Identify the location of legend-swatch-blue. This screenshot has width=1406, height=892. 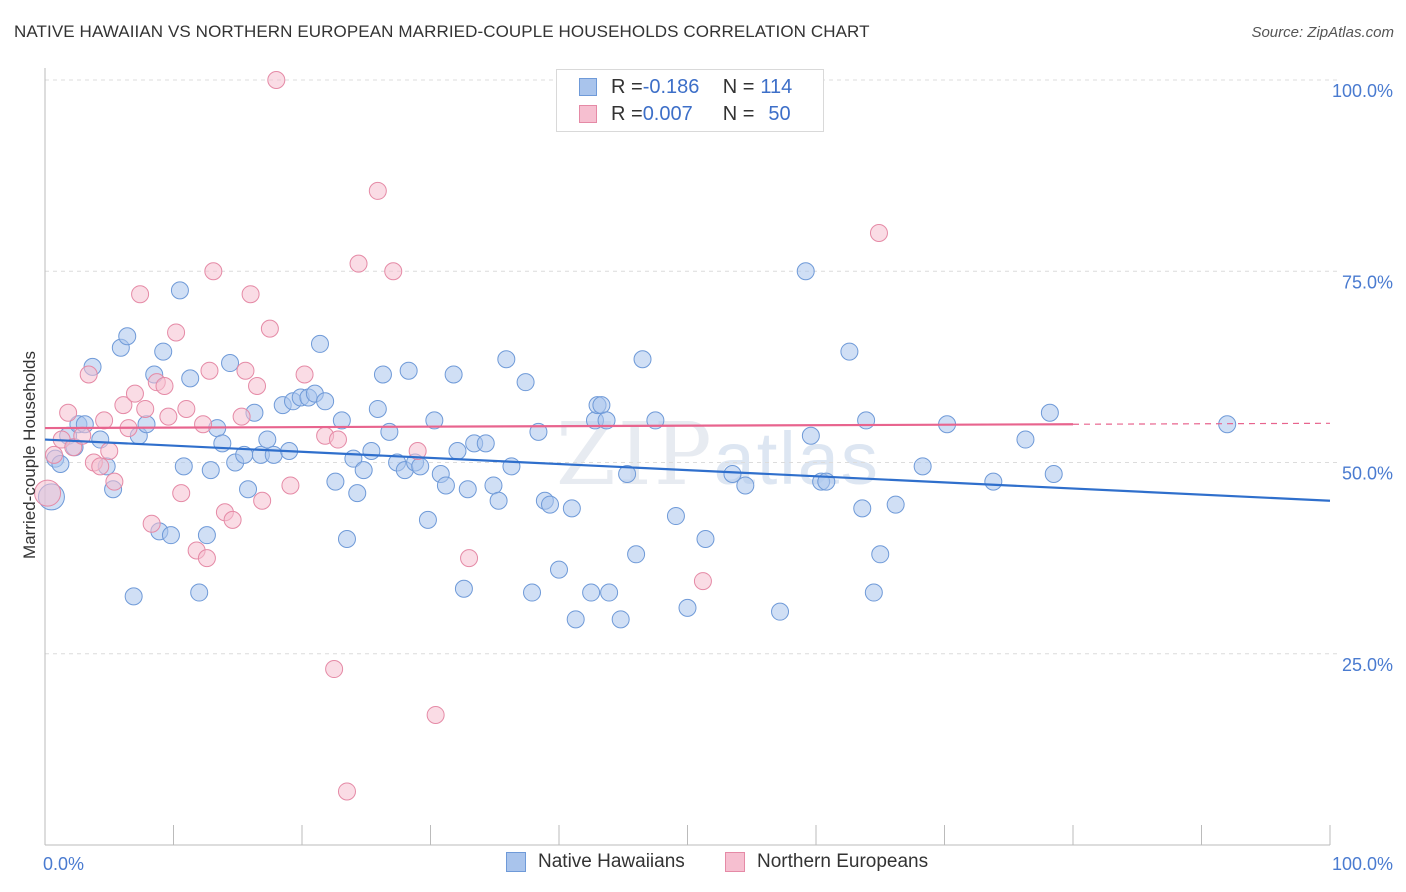
(588, 87).